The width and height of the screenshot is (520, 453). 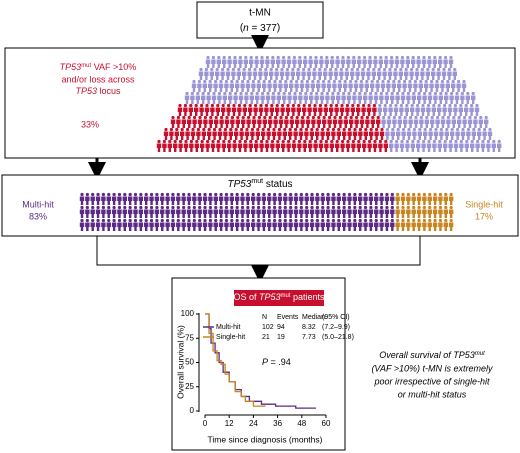 What do you see at coordinates (229, 423) in the screenshot?
I see `x-tick-label: 12` at bounding box center [229, 423].